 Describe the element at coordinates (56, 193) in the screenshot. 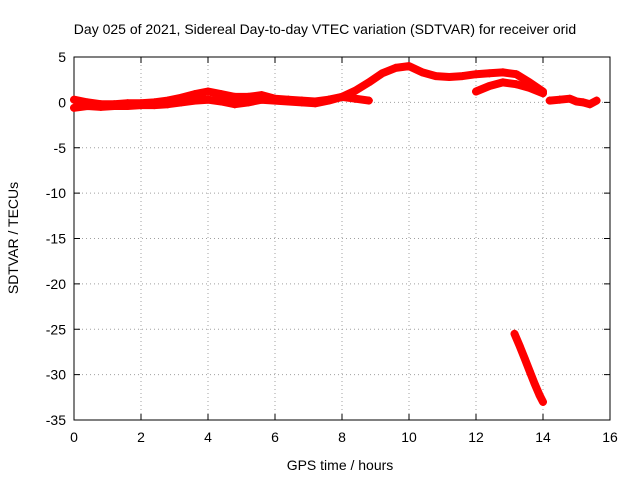

I see `y-tick-label: -10` at that location.